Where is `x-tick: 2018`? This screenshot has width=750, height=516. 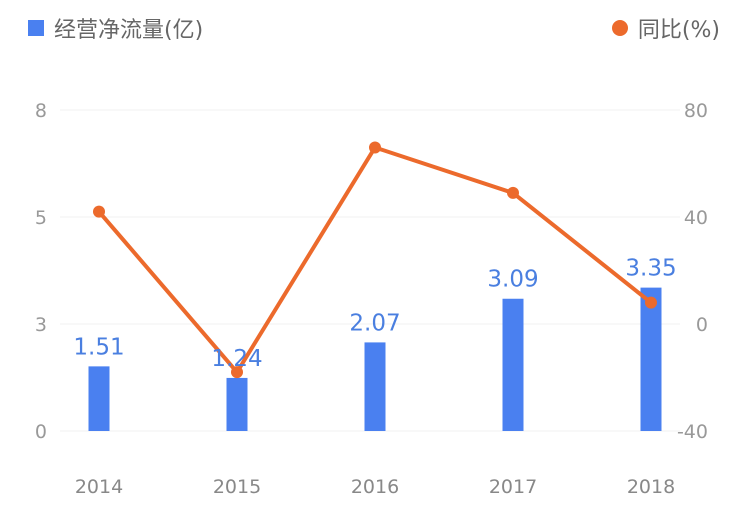 x-tick: 2018 is located at coordinates (651, 487).